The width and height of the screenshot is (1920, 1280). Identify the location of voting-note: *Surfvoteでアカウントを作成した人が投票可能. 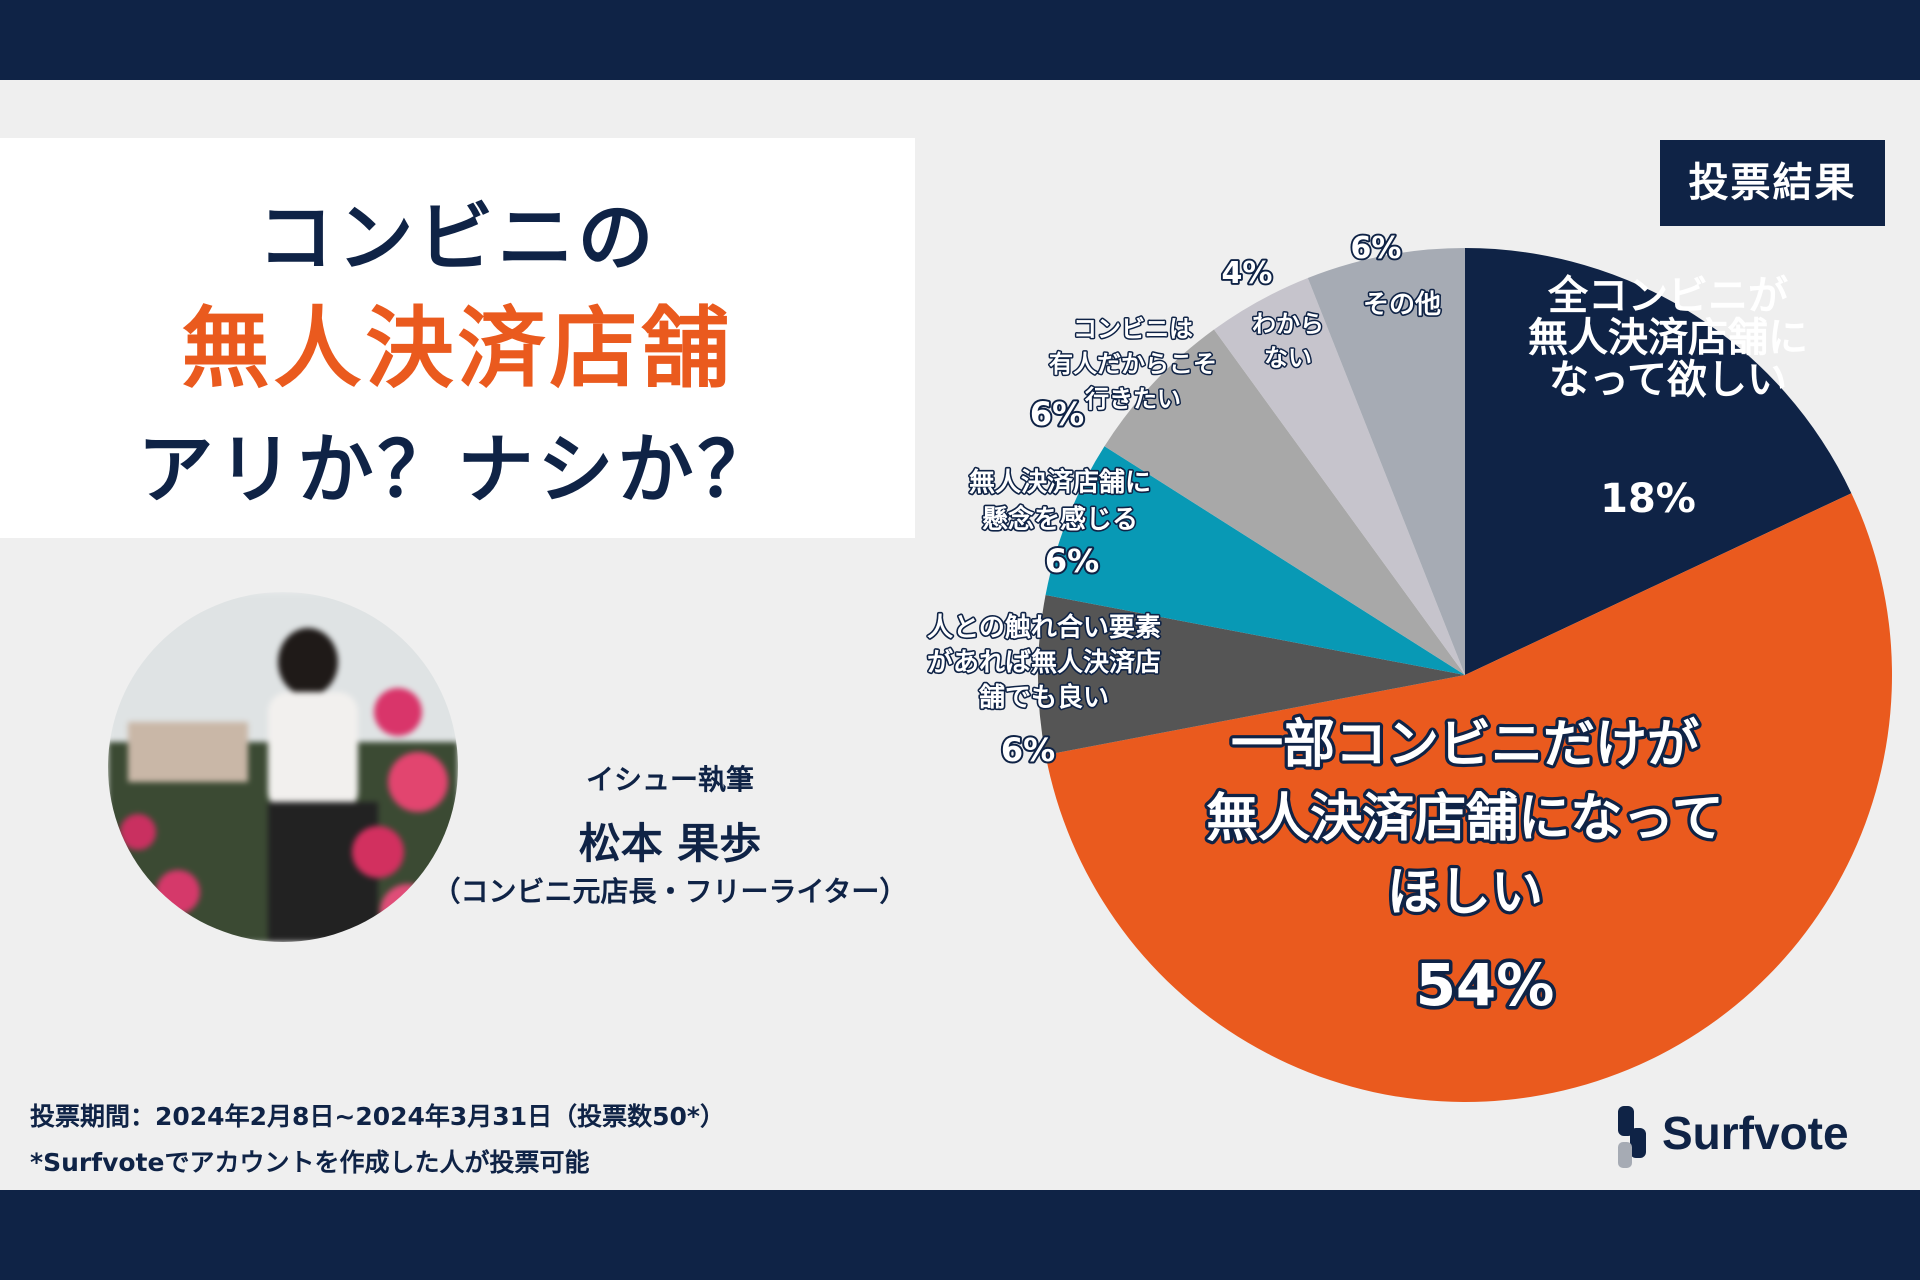
(310, 1162).